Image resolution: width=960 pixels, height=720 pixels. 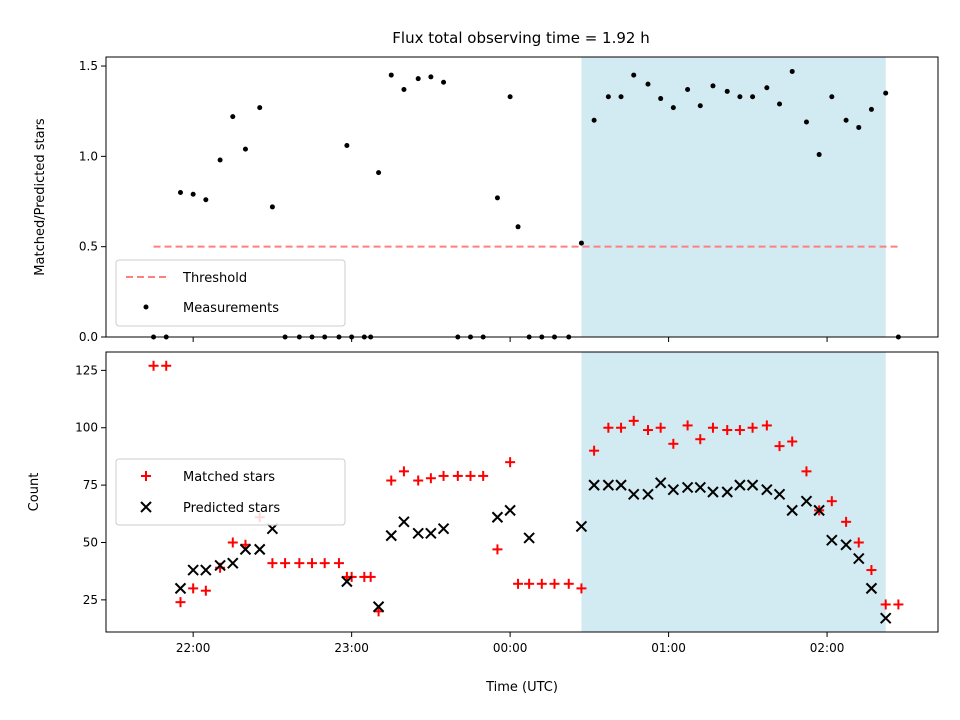 What do you see at coordinates (214, 278) in the screenshot?
I see `threshold-legend-label: Threshold` at bounding box center [214, 278].